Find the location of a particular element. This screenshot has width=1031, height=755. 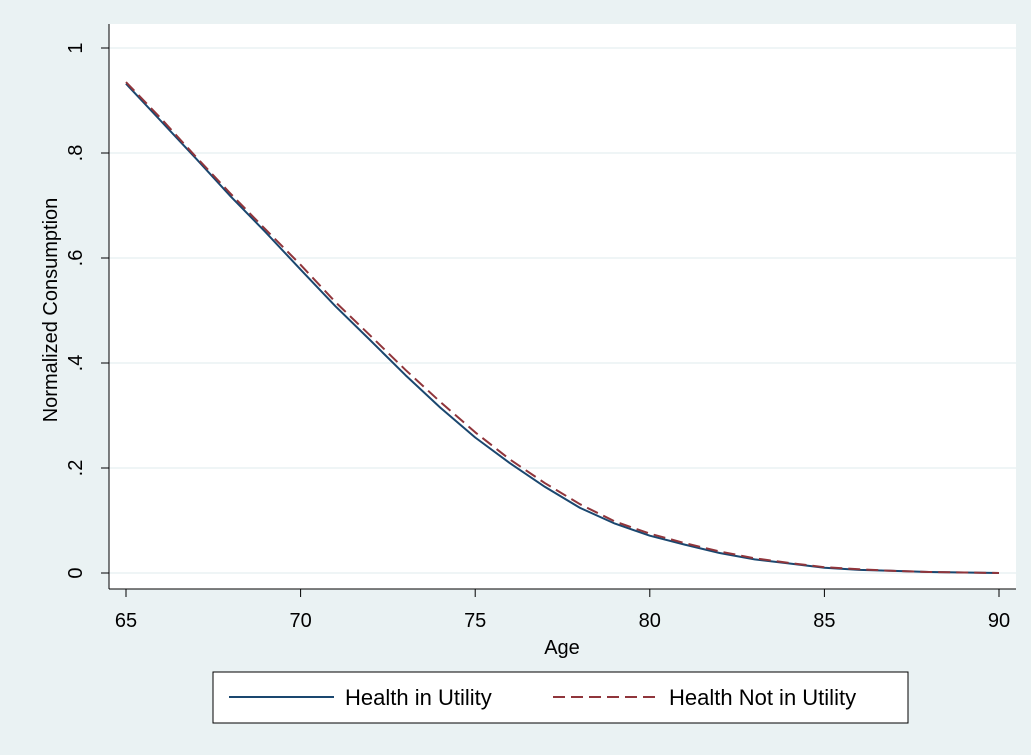

x-tick-label: 80 is located at coordinates (650, 621).